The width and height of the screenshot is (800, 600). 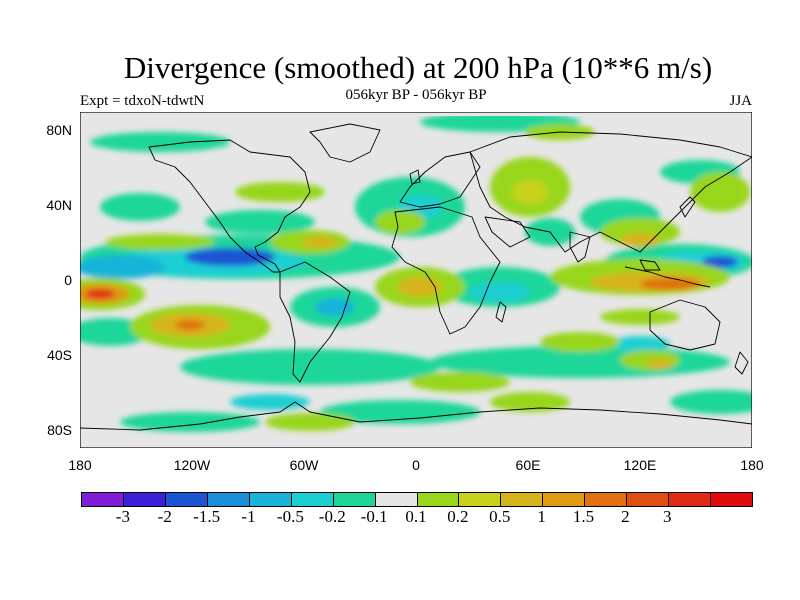 I want to click on lat-label-80s: 80S, so click(x=59, y=430).